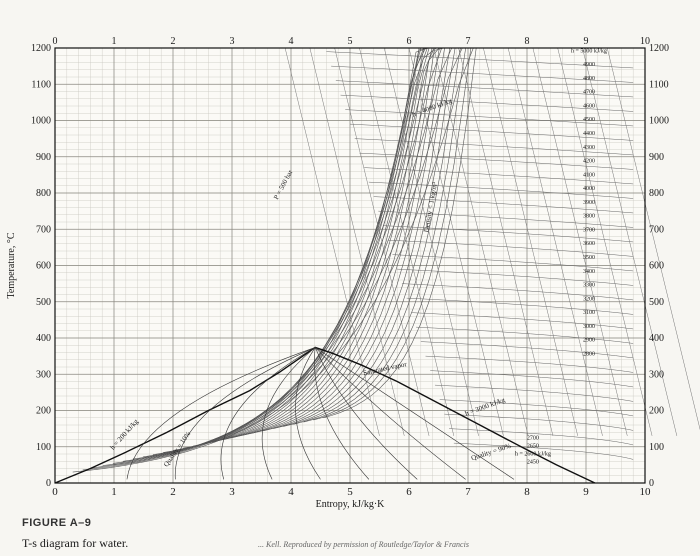 Image resolution: width=700 pixels, height=556 pixels. What do you see at coordinates (48, 483) in the screenshot?
I see `y-tick-label-left: 0` at bounding box center [48, 483].